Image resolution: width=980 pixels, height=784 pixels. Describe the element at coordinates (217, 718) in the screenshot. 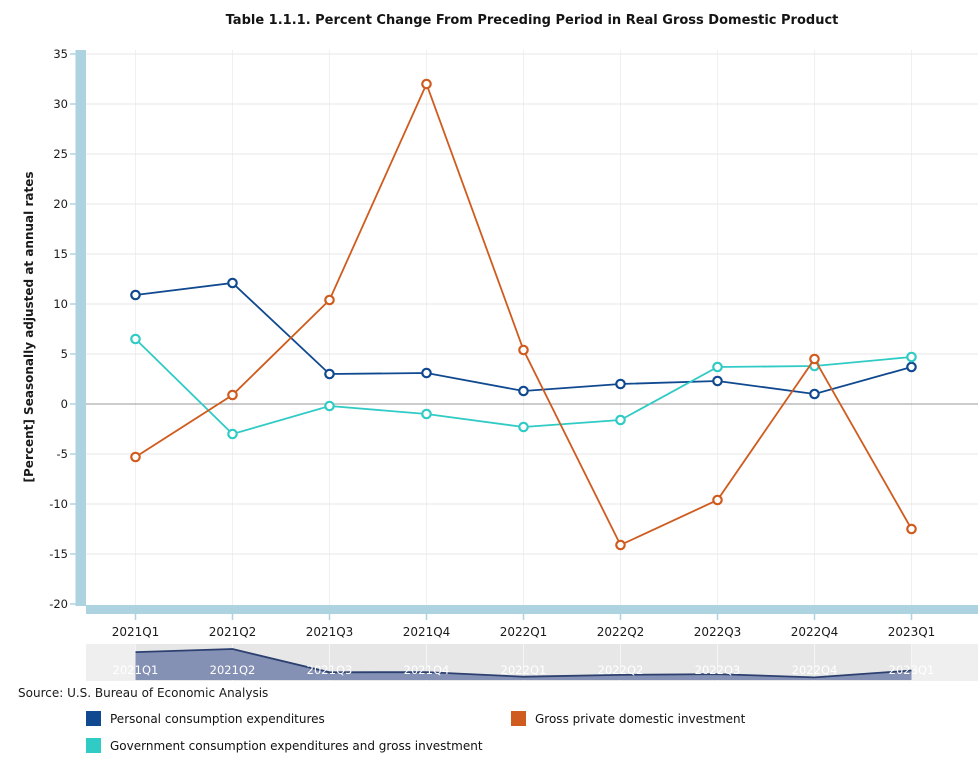

I see `legend-label: Personal consumption expenditures` at that location.